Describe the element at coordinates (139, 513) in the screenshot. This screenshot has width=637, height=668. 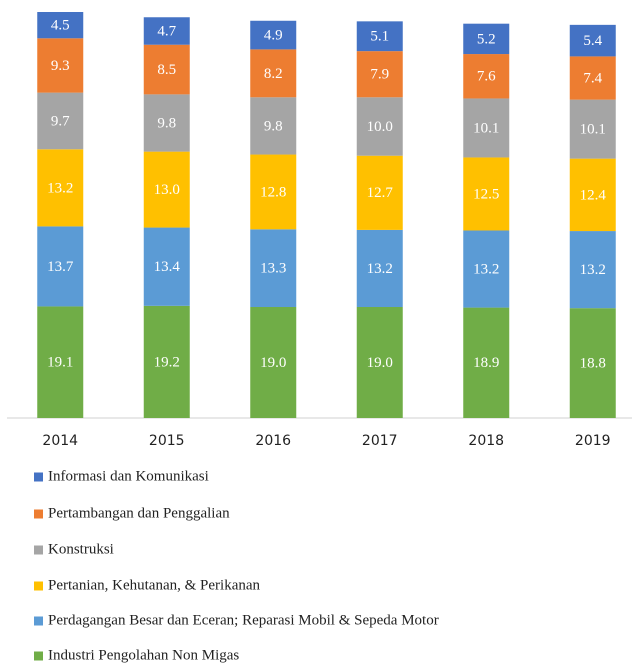
I see `legend-label: Pertambangan dan Penggalian` at that location.